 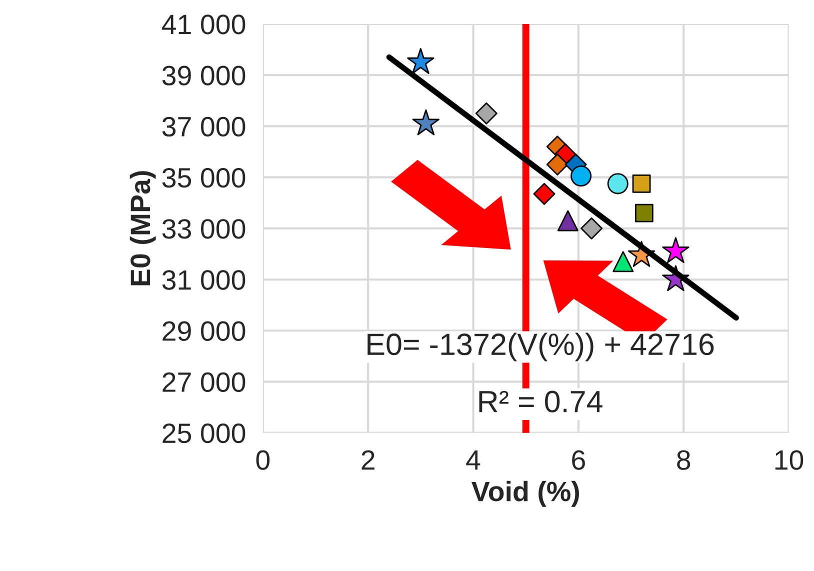 I want to click on y-tick-label: 37 000, so click(x=204, y=126).